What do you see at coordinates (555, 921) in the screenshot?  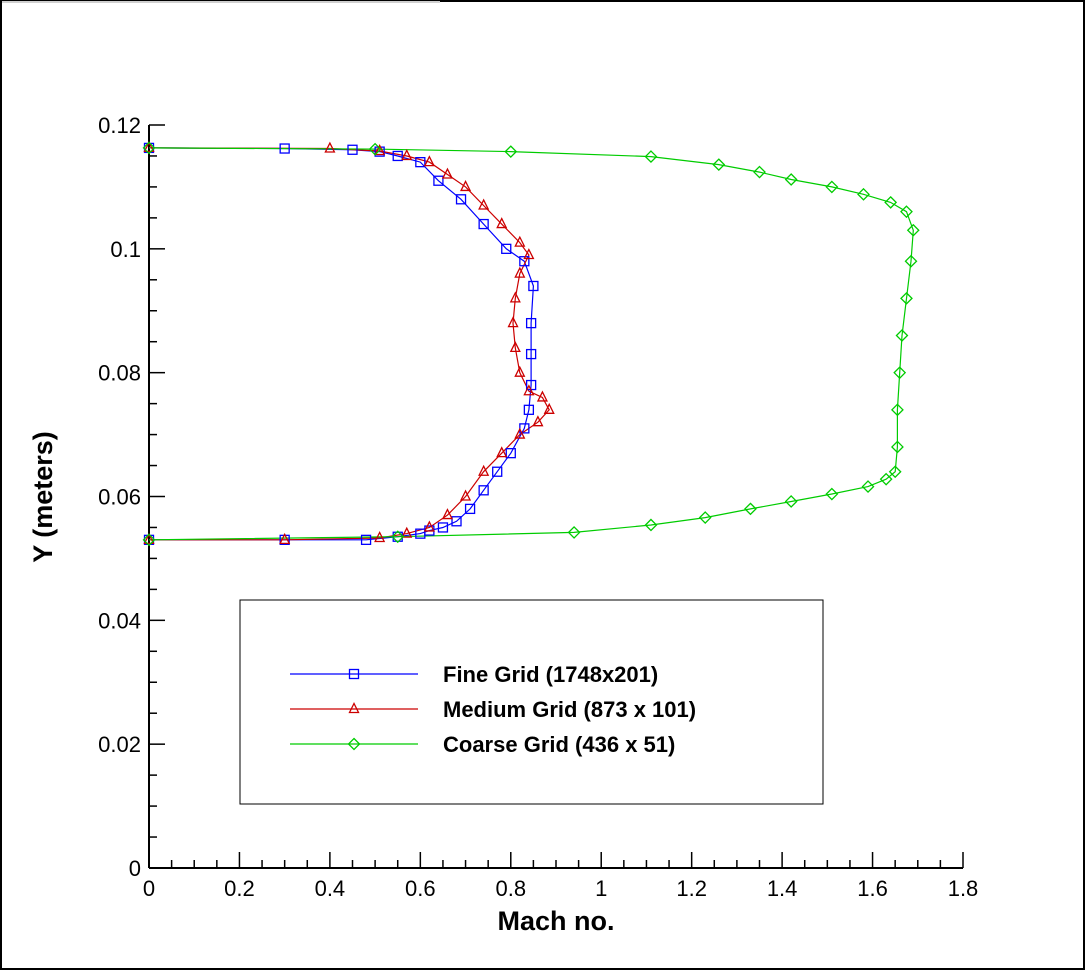 I see `x-axis-title: Mach no.` at bounding box center [555, 921].